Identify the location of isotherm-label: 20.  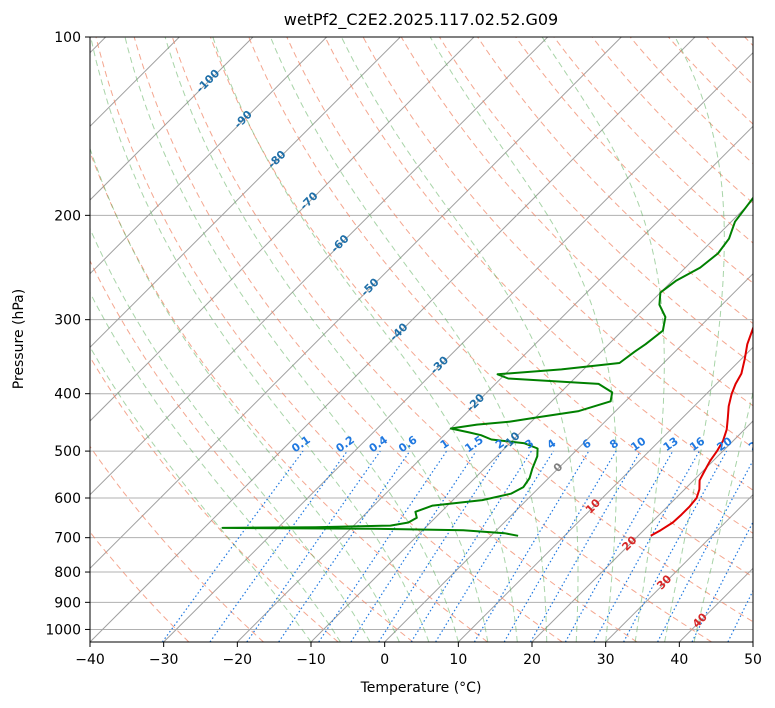
(629, 543).